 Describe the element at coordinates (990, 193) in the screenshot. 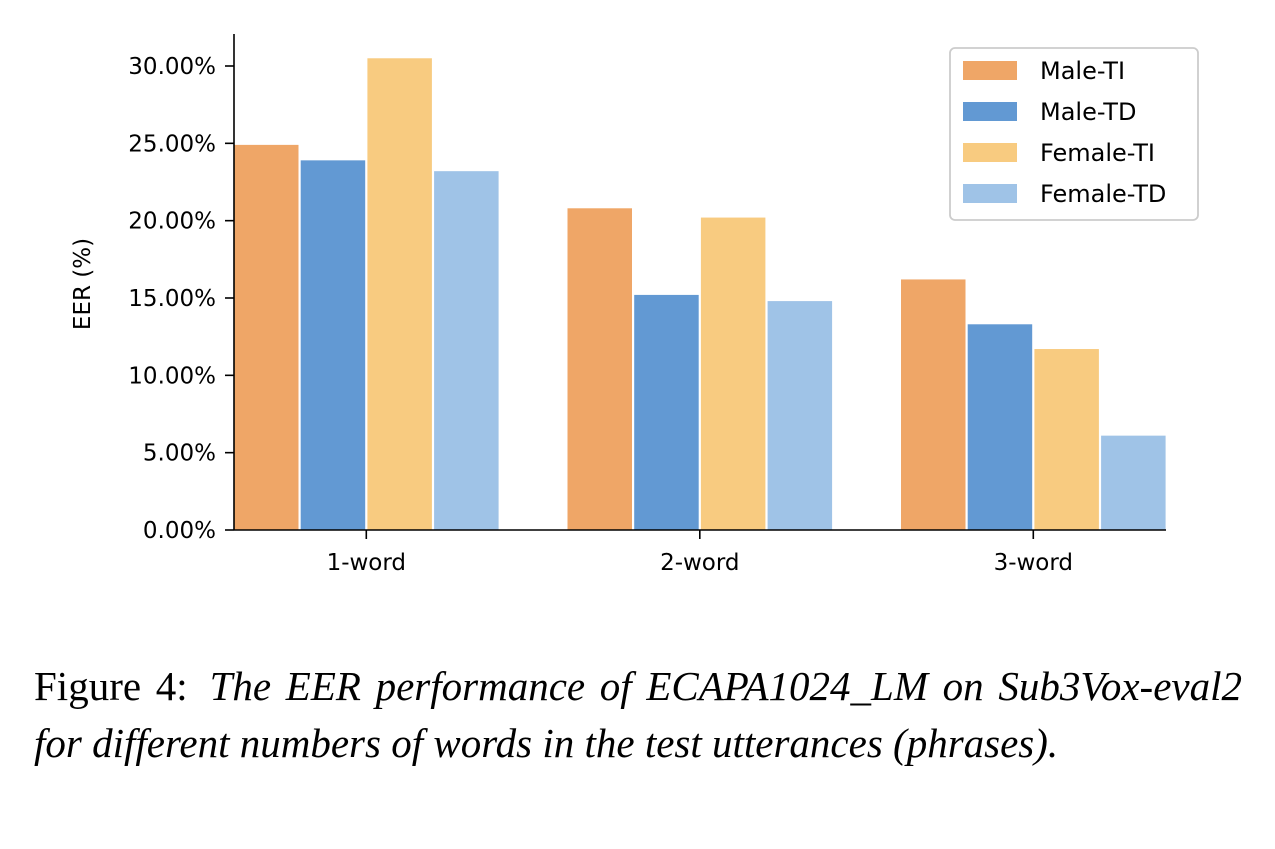

I see `legend-swatch-female-td` at that location.